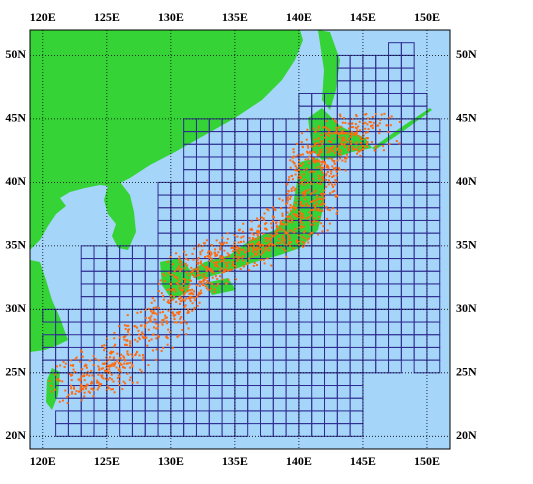 The image size is (533, 484). What do you see at coordinates (171, 17) in the screenshot?
I see `lon-label-top: 130E` at bounding box center [171, 17].